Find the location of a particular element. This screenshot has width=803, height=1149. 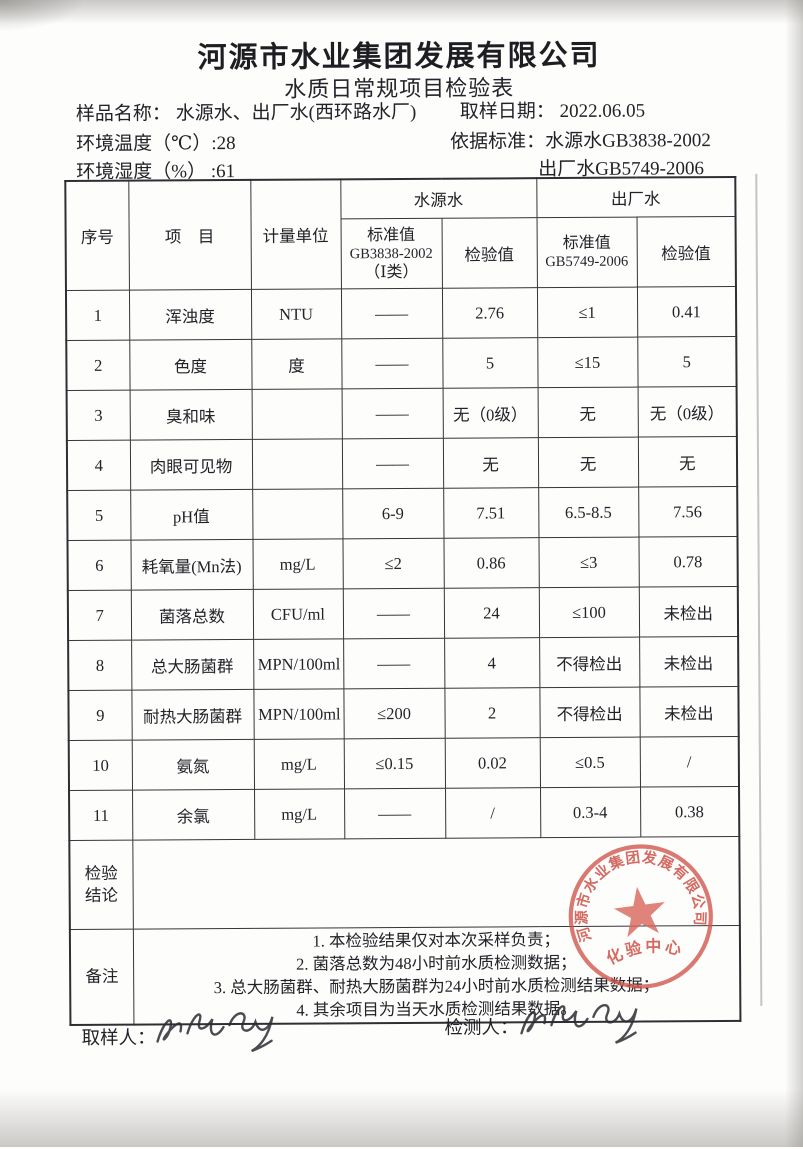

cell-source-value: 7.51 is located at coordinates (491, 513).